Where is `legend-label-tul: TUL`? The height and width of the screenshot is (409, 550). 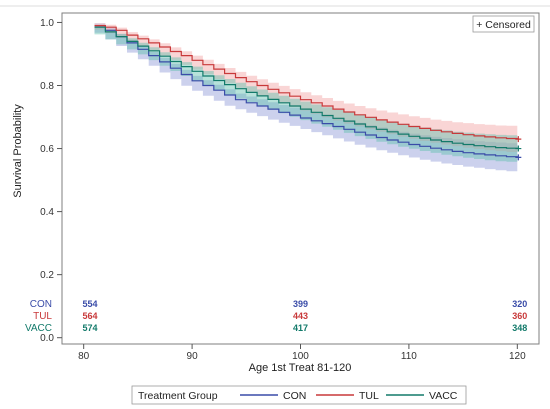
legend-label-tul: TUL is located at coordinates (369, 396).